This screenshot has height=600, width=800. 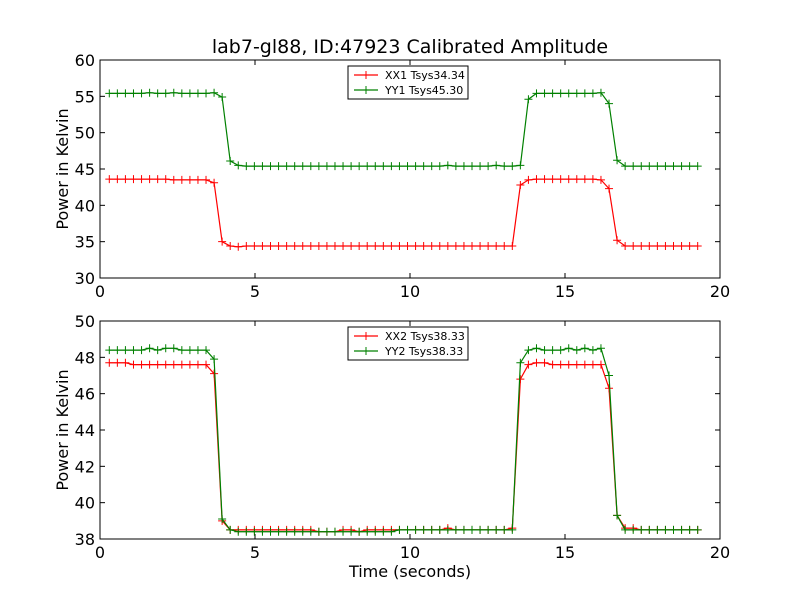 I want to click on y-tick-label: 35, so click(x=85, y=242).